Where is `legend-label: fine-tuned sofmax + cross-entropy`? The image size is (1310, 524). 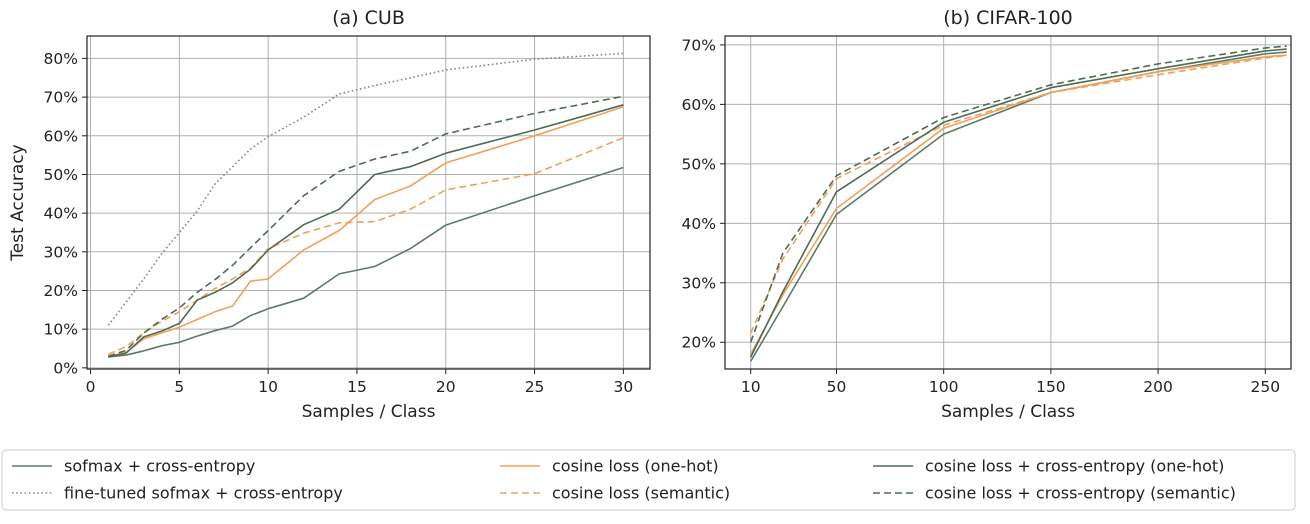
legend-label: fine-tuned sofmax + cross-entropy is located at coordinates (203, 493).